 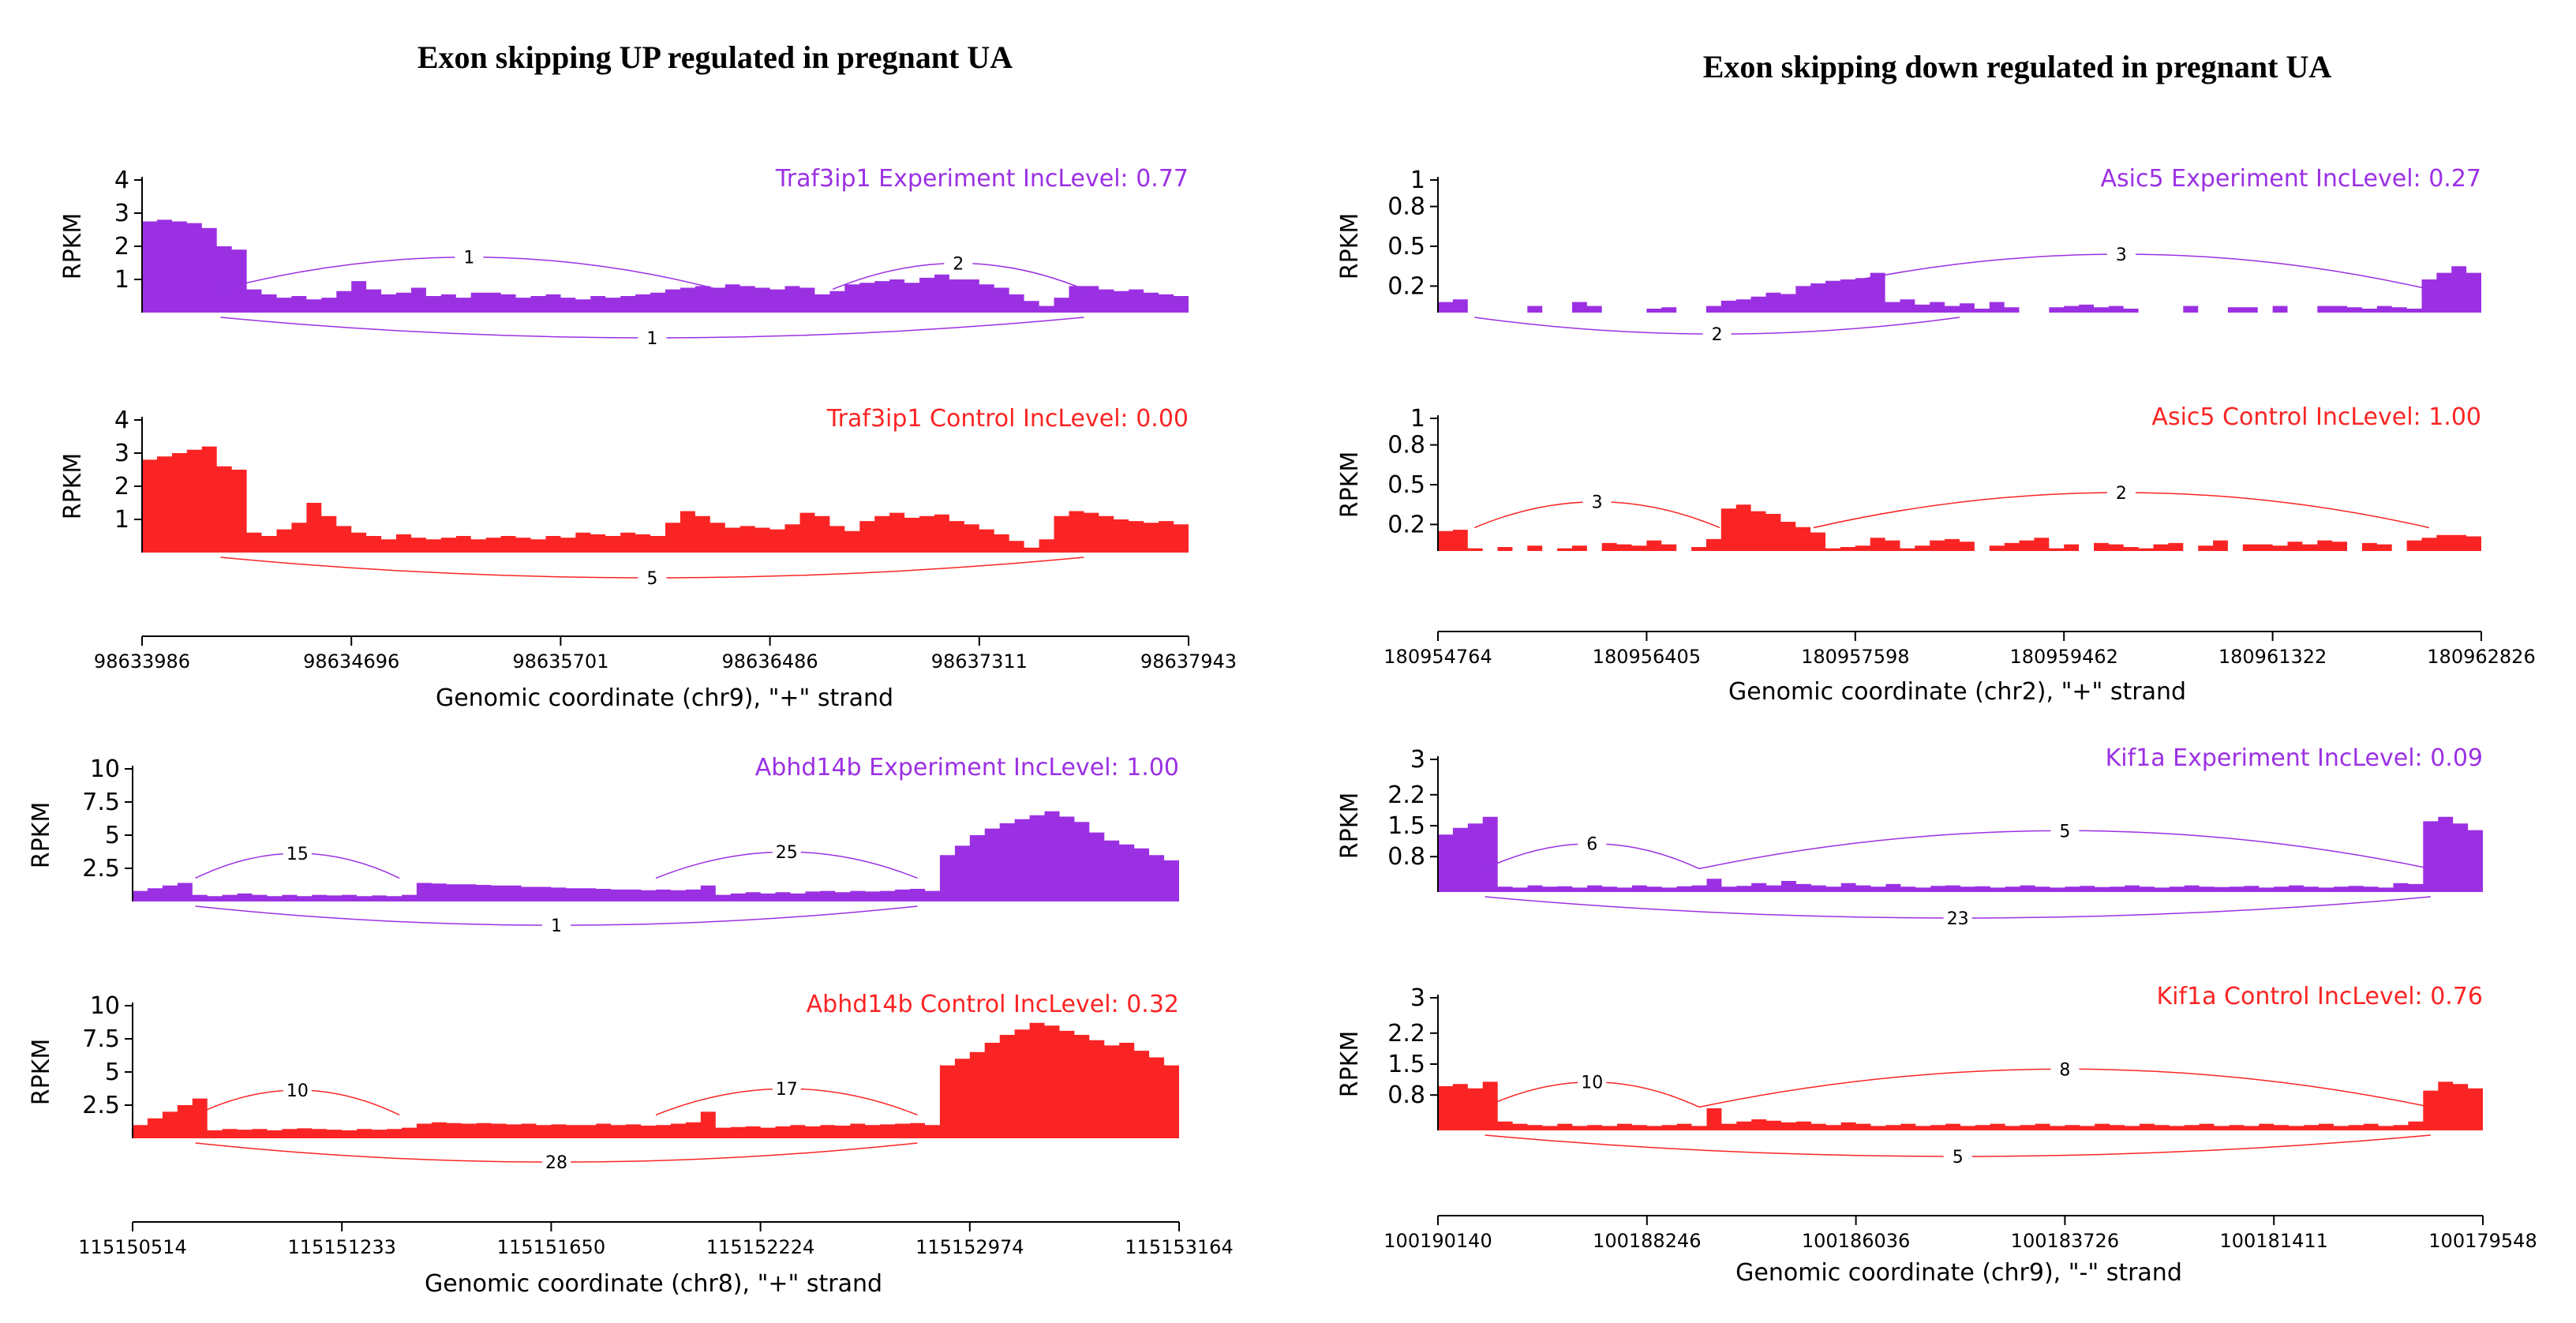 What do you see at coordinates (770, 661) in the screenshot?
I see `x-tick-label: 98636486` at bounding box center [770, 661].